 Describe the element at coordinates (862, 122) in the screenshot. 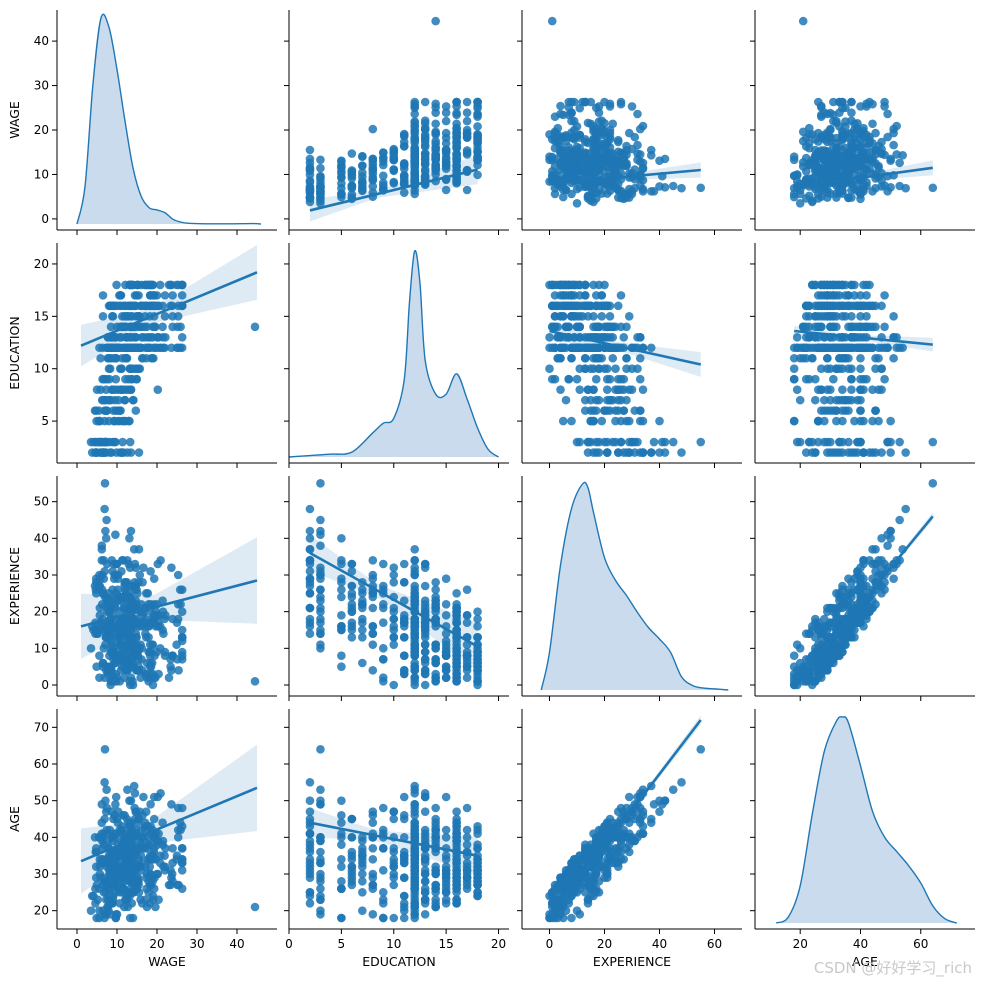

I see `panel-wage-vs-age` at that location.